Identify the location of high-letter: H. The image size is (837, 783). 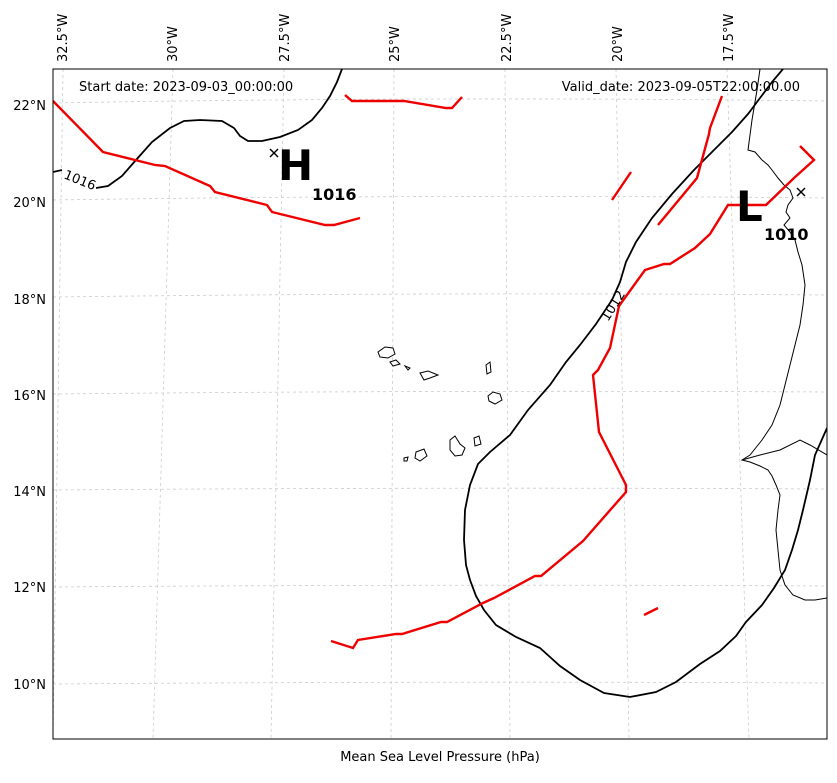
(295, 165).